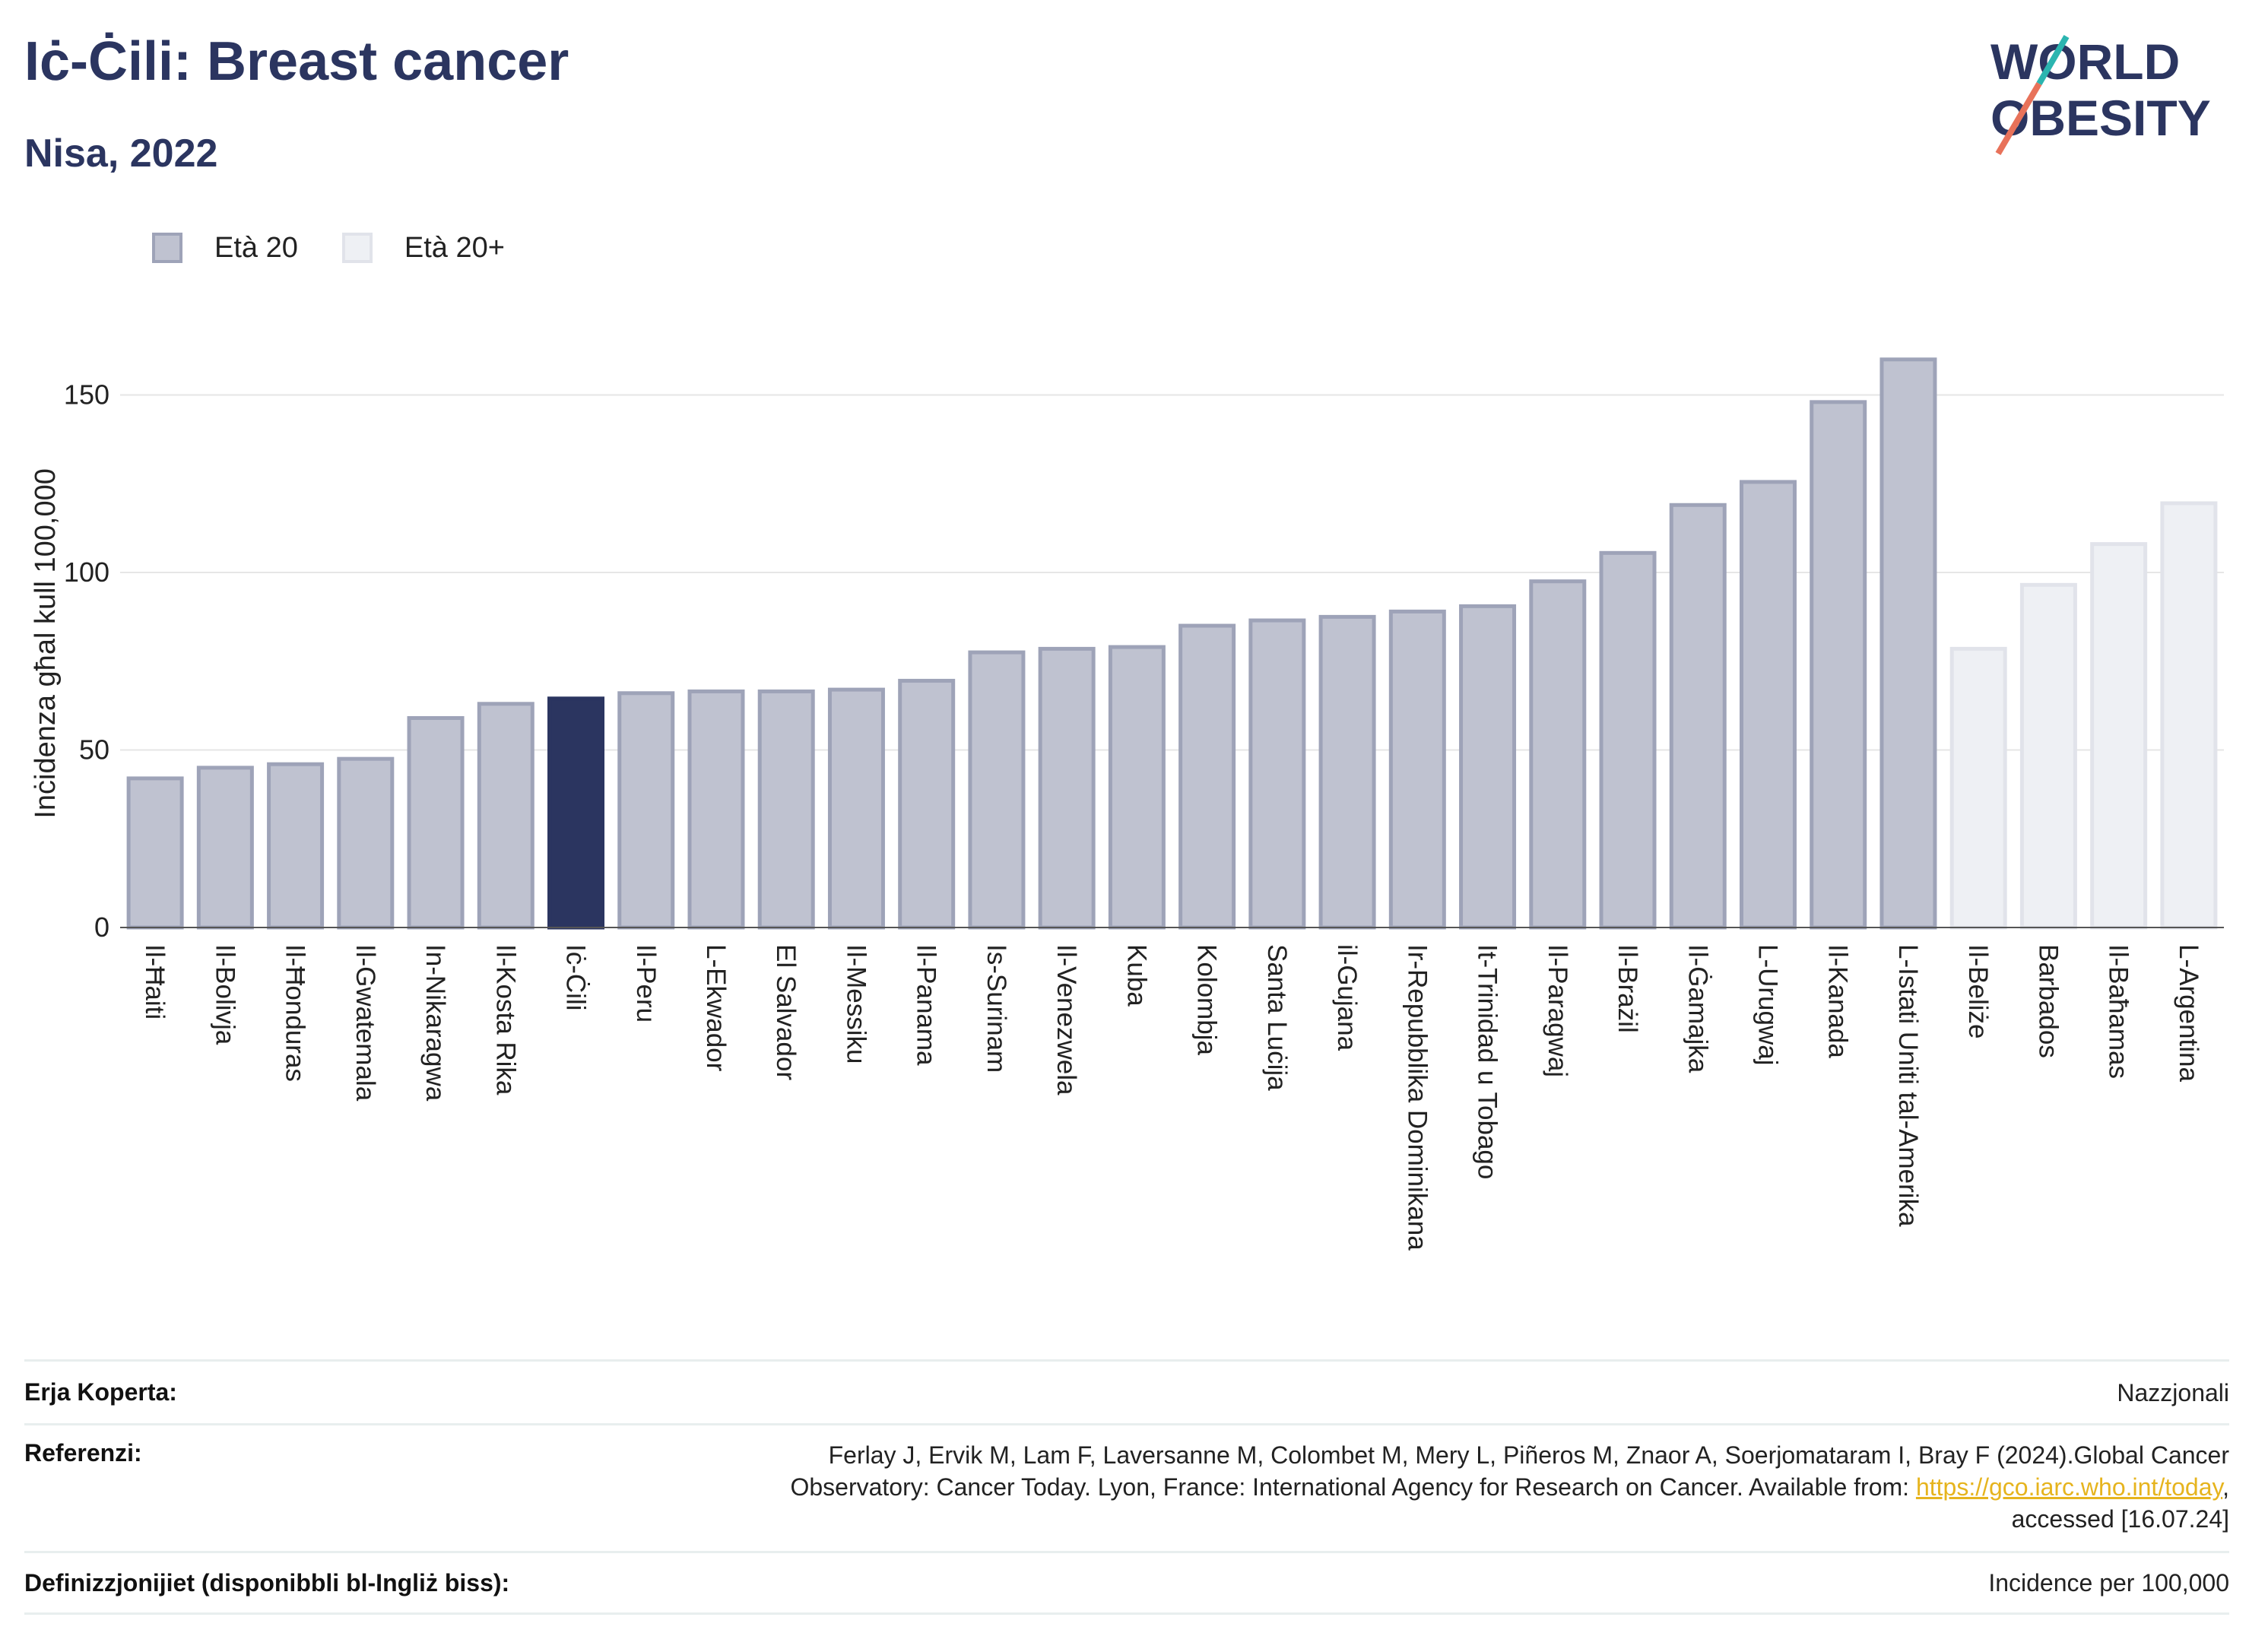  I want to click on x-tick-label: In-Nikaragwa, so click(435, 1023).